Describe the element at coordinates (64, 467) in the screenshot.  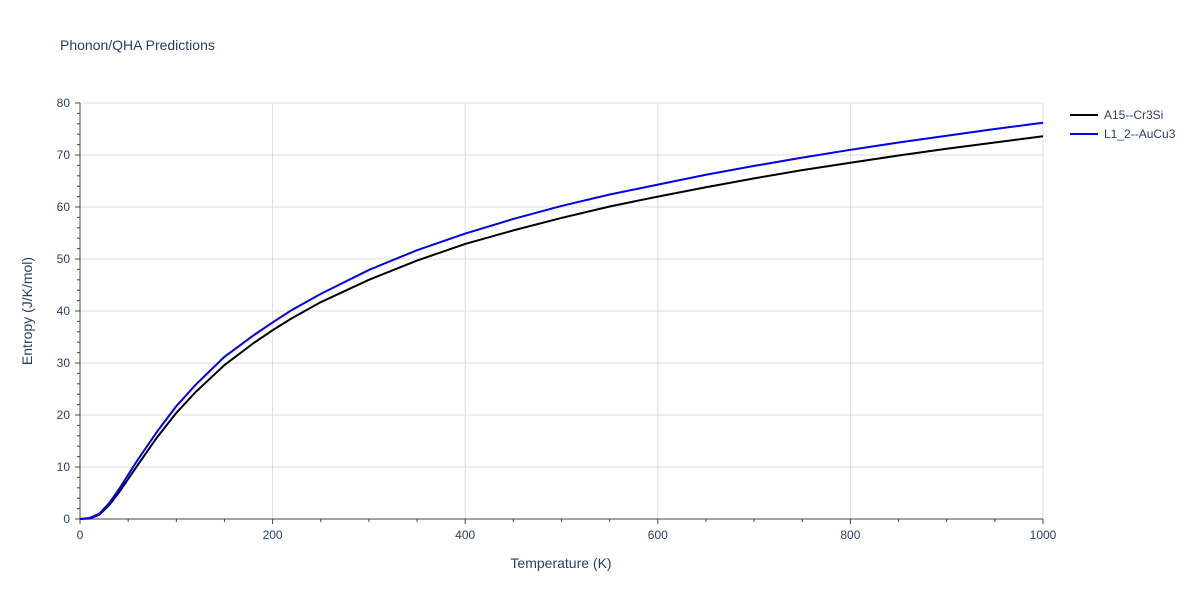
I see `y-tick-label: 10` at that location.